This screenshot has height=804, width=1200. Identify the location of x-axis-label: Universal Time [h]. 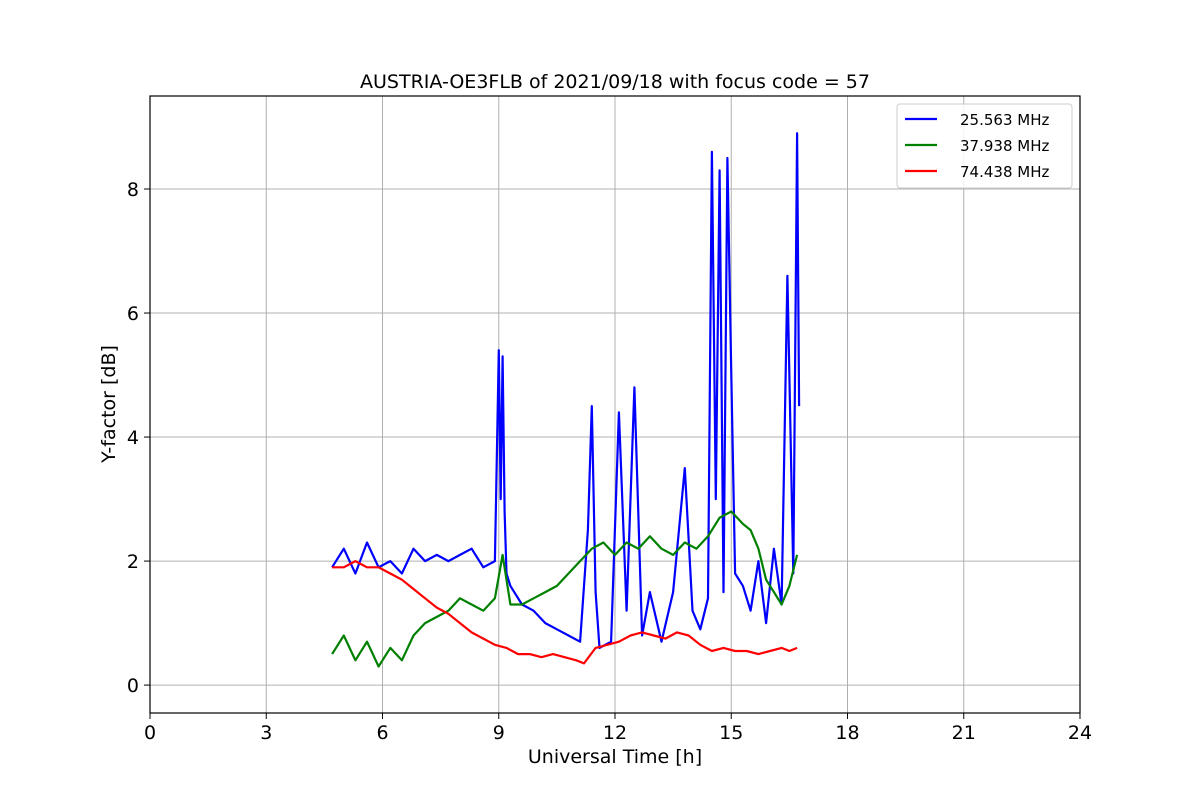
(615, 757).